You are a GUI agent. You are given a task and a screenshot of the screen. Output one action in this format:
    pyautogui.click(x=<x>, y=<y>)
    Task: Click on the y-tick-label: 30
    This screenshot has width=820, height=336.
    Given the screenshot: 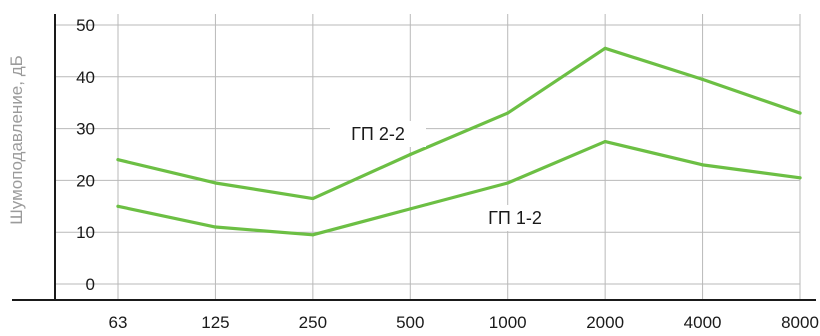 What is the action you would take?
    pyautogui.click(x=85, y=129)
    